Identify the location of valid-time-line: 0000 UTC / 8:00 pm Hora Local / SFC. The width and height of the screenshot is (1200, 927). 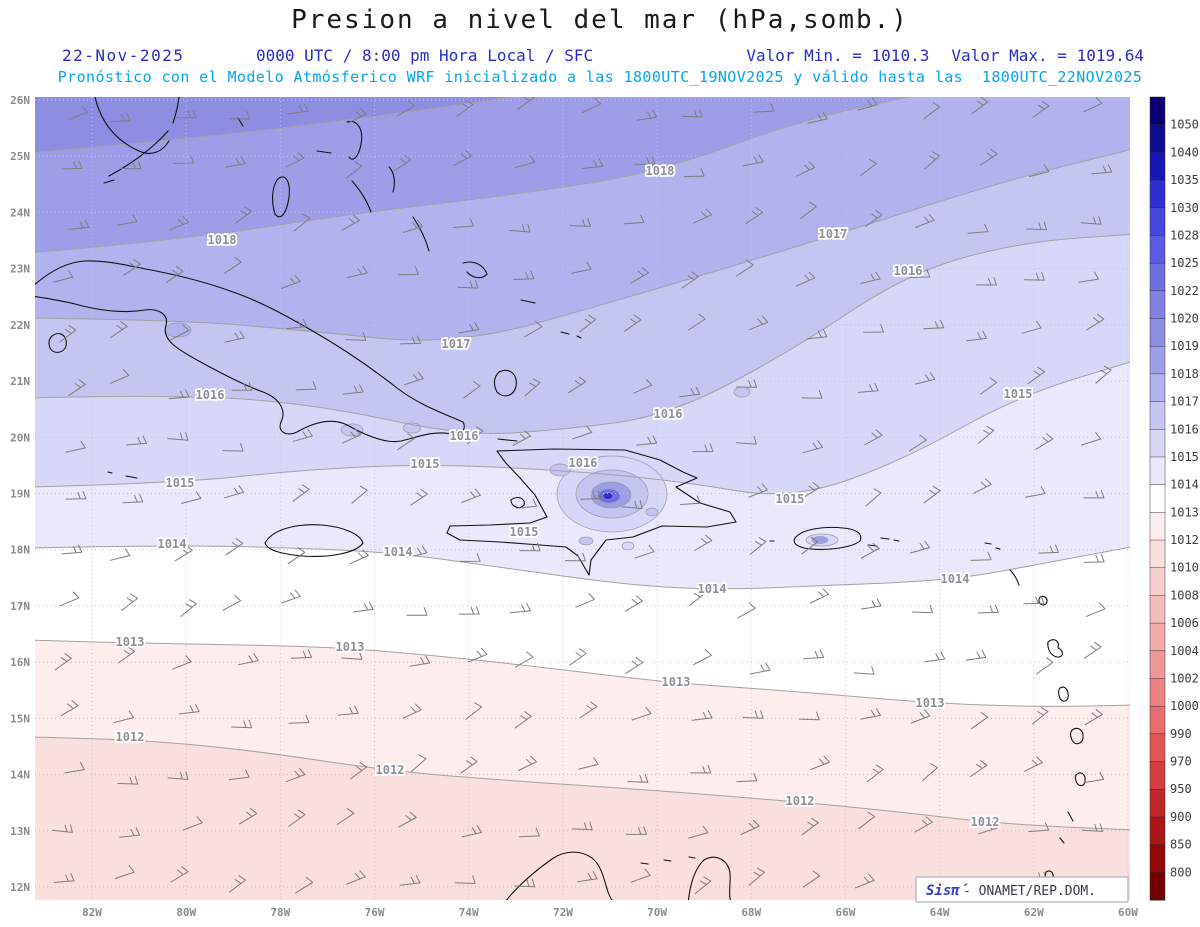
(425, 55).